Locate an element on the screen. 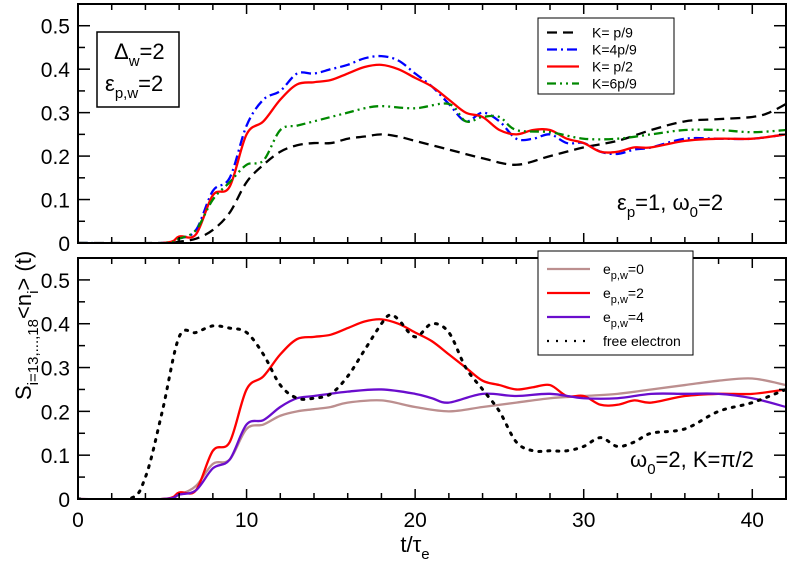 The image size is (789, 561). legend-entry: ep,w=0 is located at coordinates (623, 271).